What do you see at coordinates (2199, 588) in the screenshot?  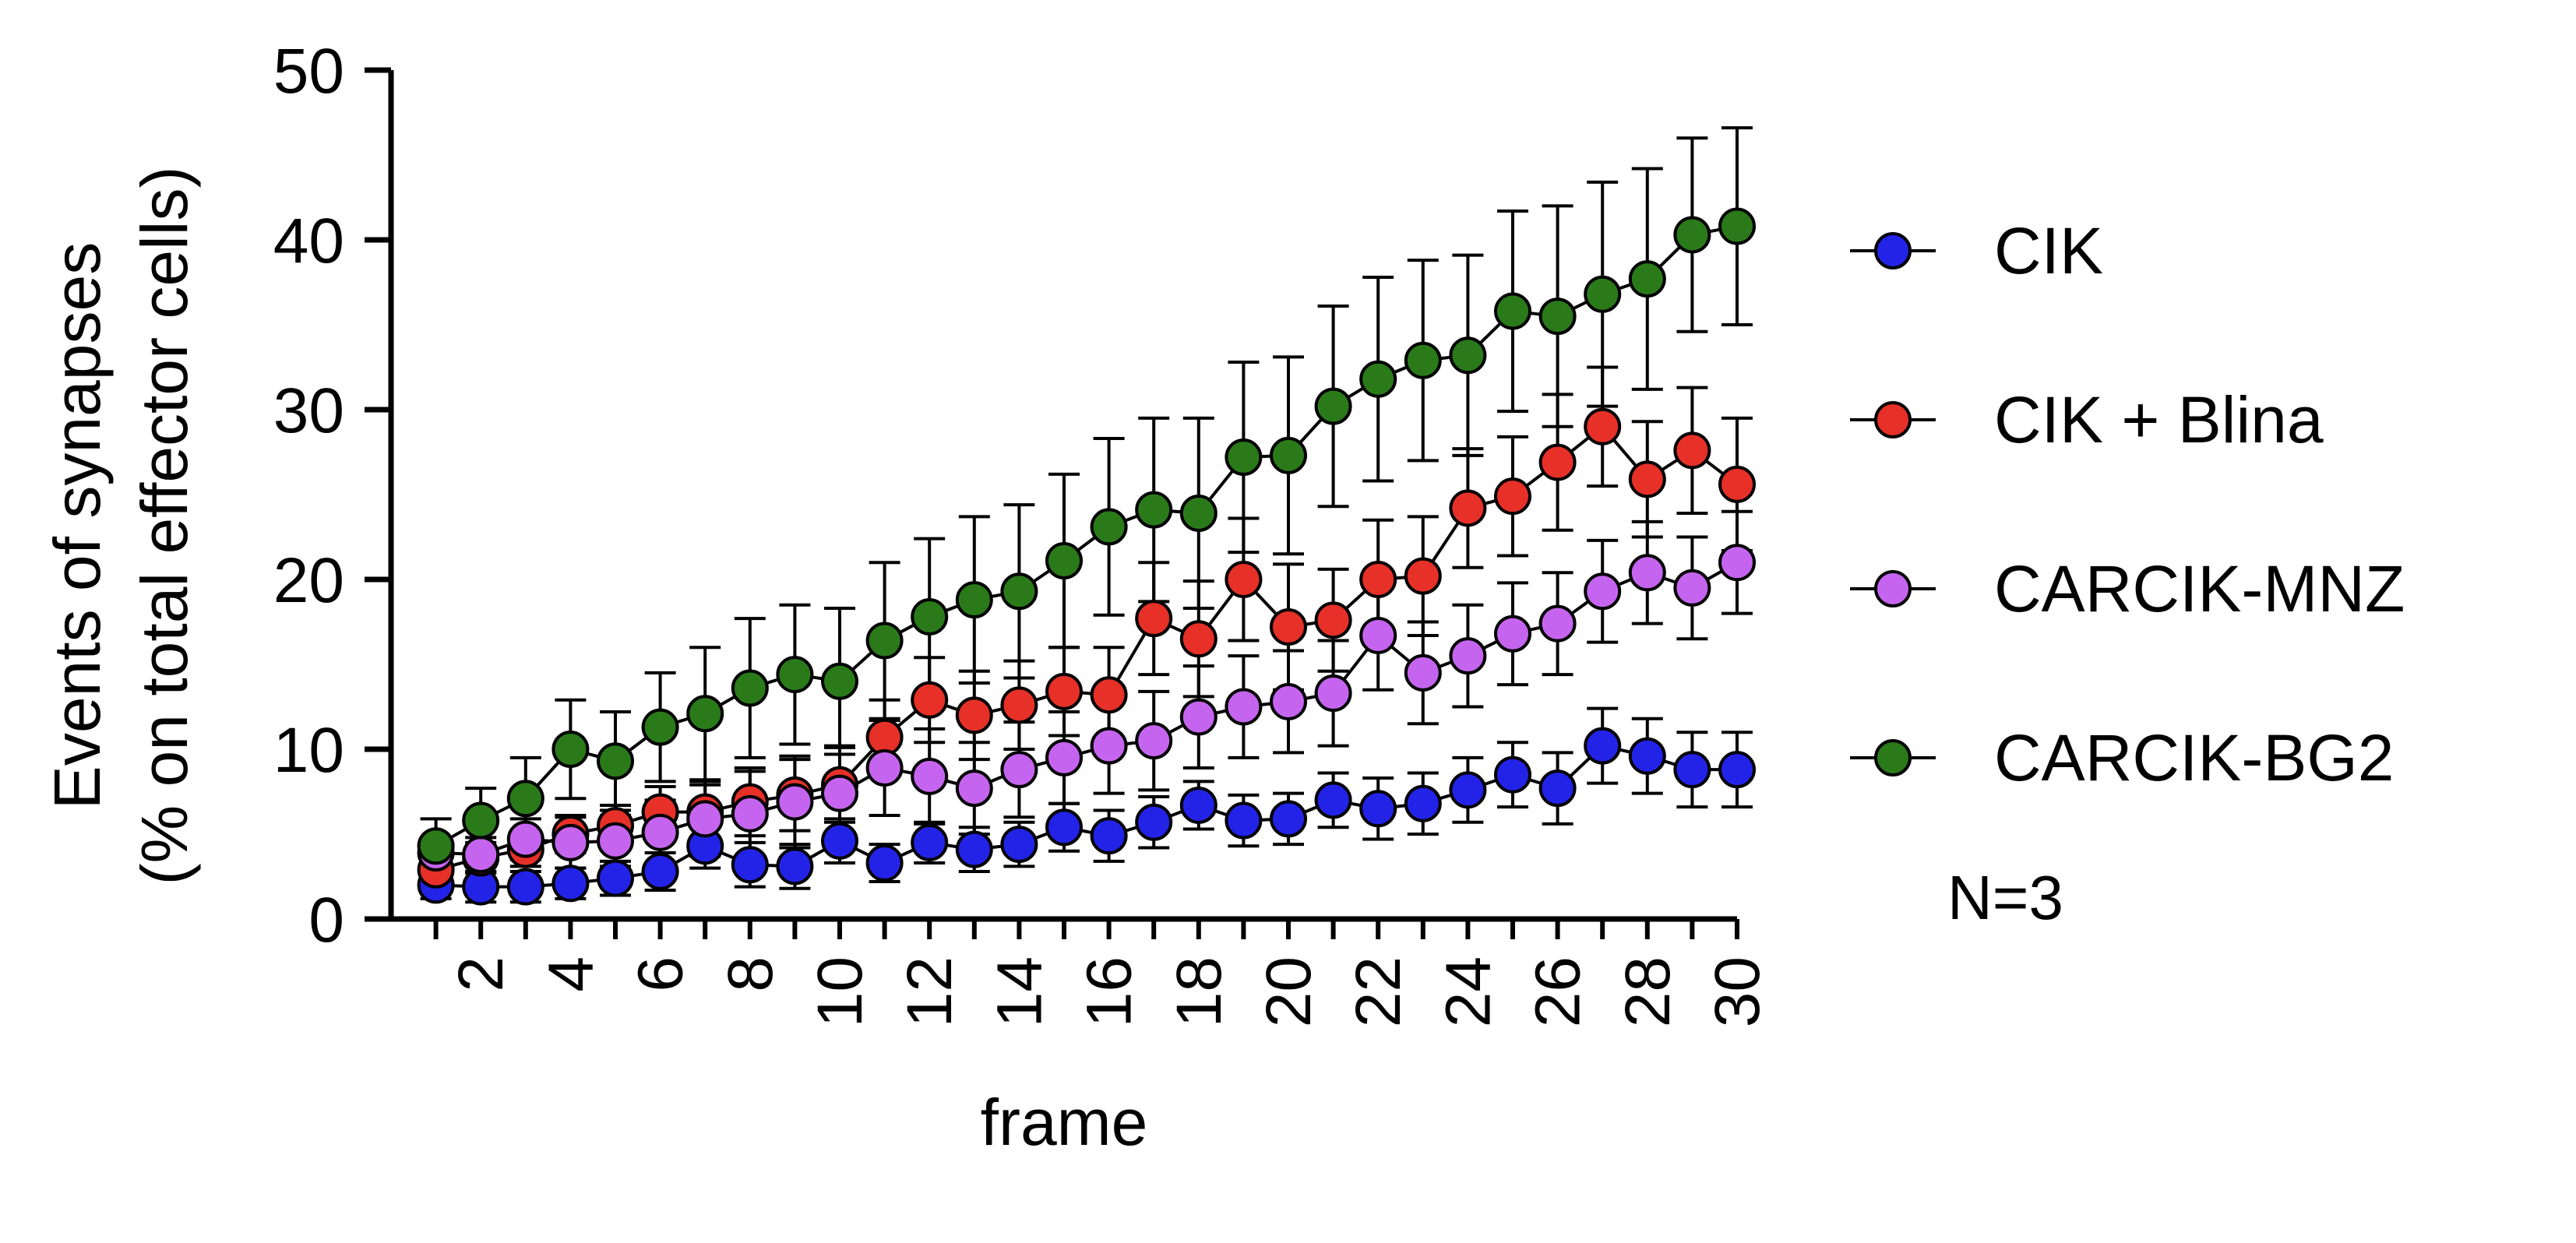 I see `legend-label: CARCIK-MNZ` at bounding box center [2199, 588].